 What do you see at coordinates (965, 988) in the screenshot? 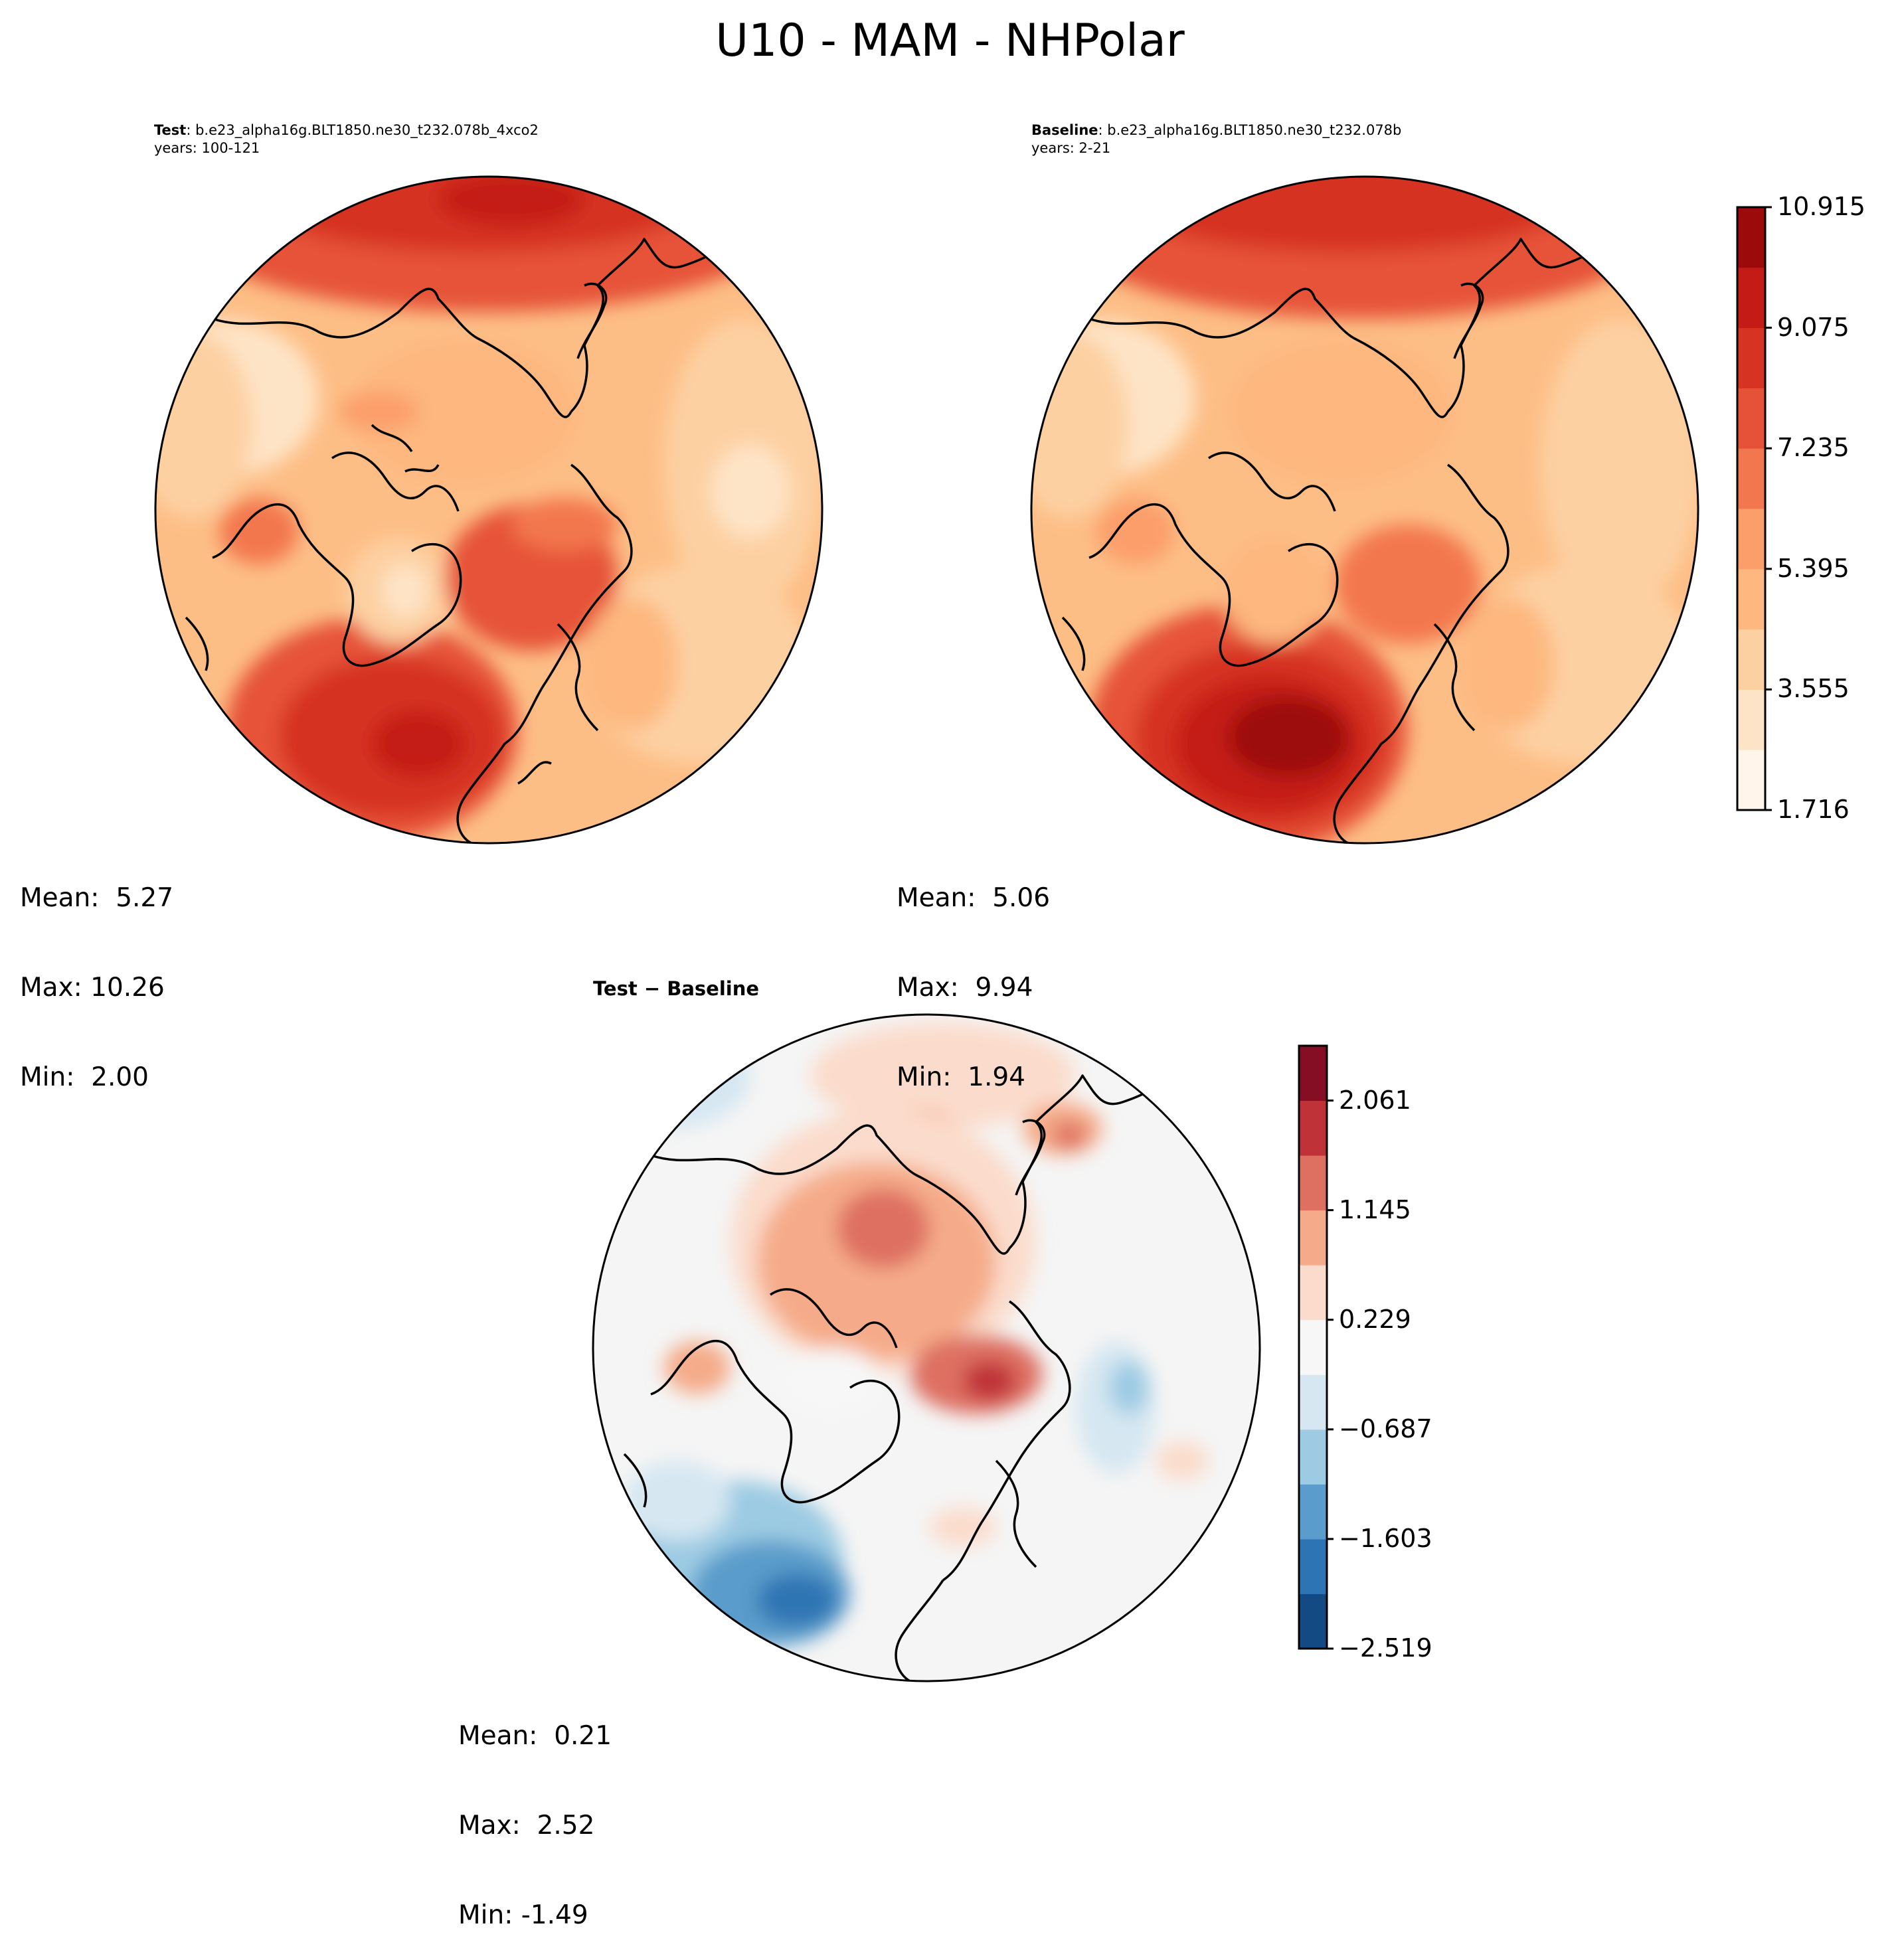
I see `baseline-max: Max: 9.94` at bounding box center [965, 988].